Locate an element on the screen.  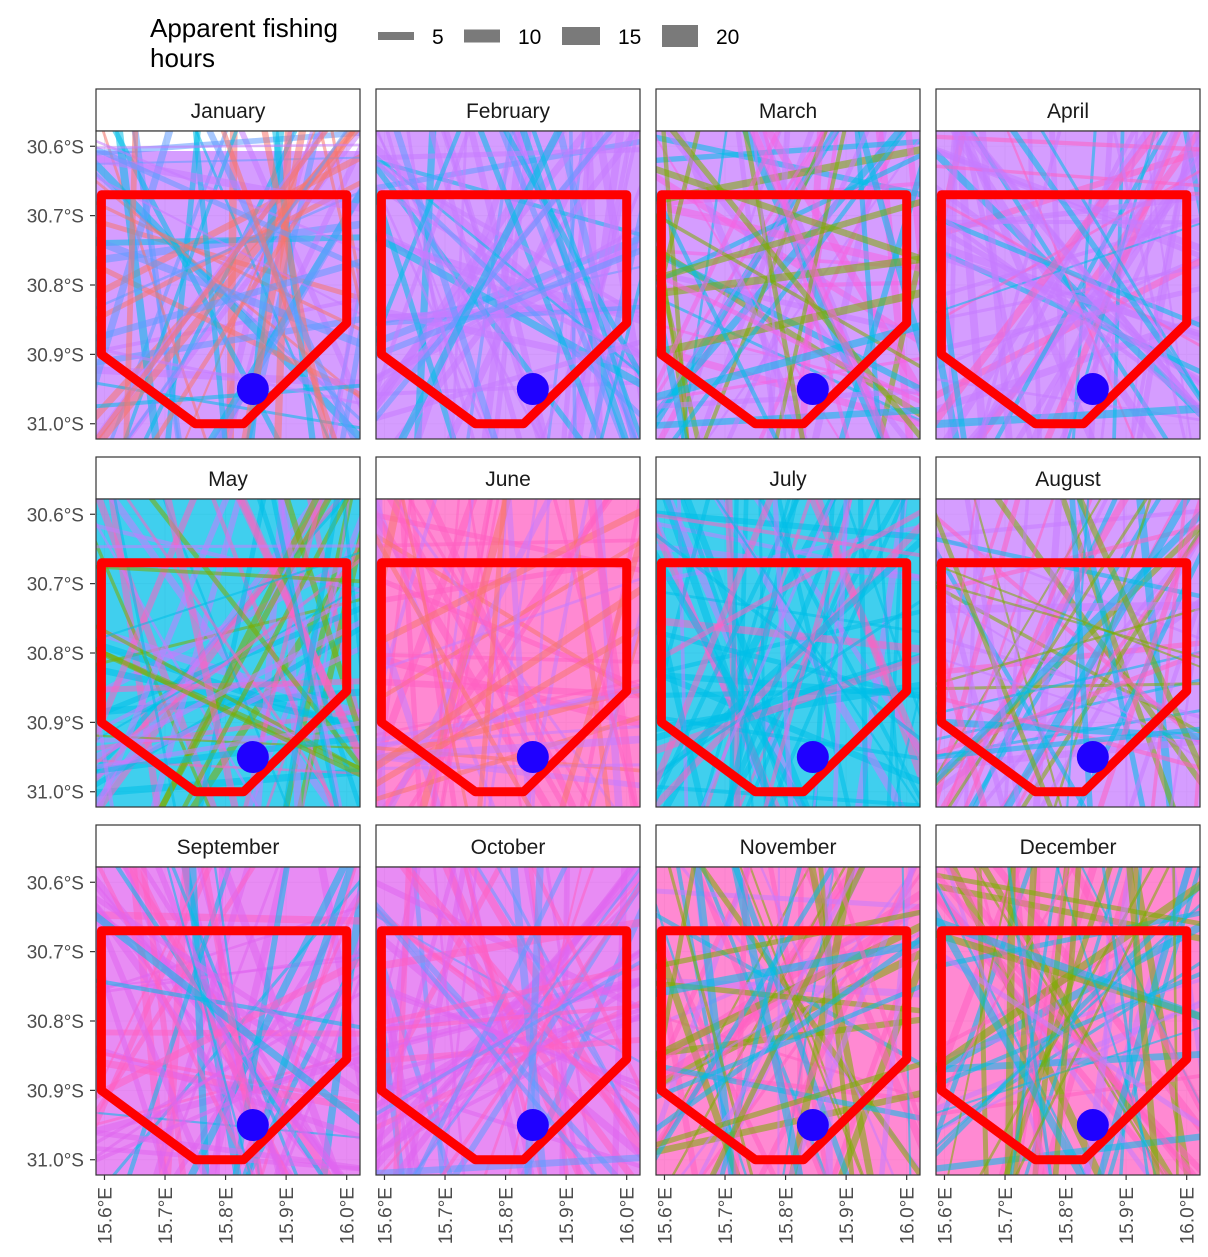
y-tick-label: 31.0°S is located at coordinates (55, 425).